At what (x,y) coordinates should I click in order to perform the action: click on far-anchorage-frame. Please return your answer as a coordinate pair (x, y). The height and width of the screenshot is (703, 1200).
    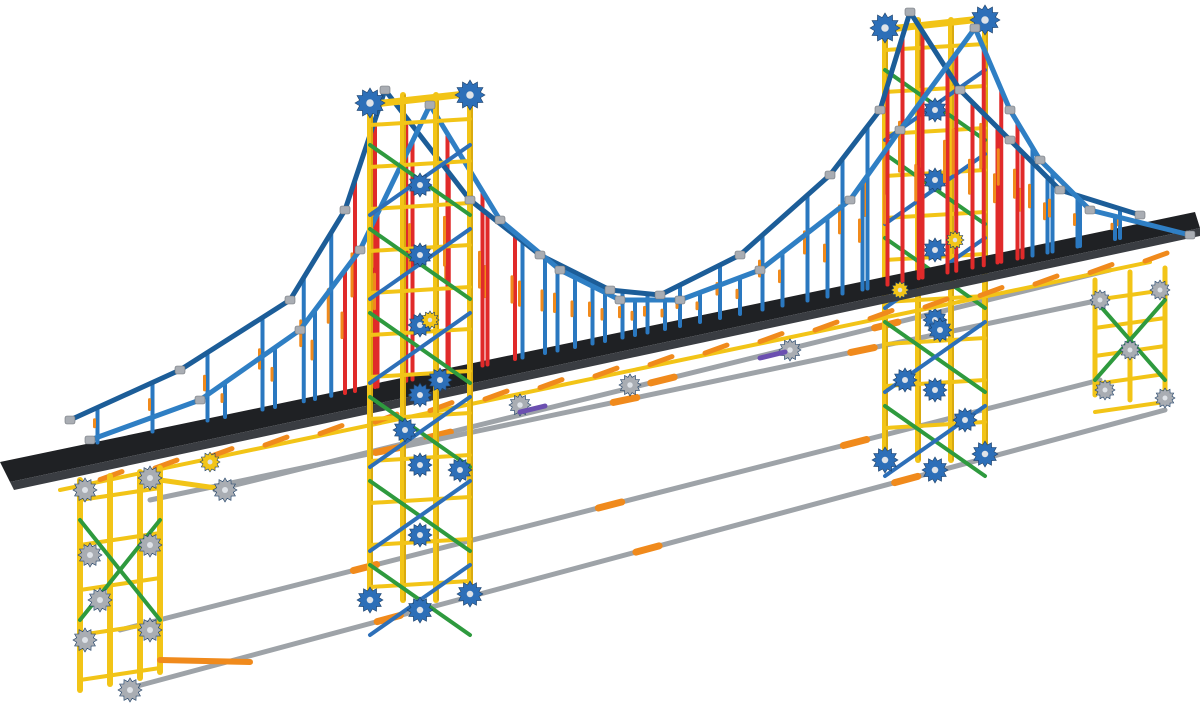
    Looking at the image, I should click on (1132, 339).